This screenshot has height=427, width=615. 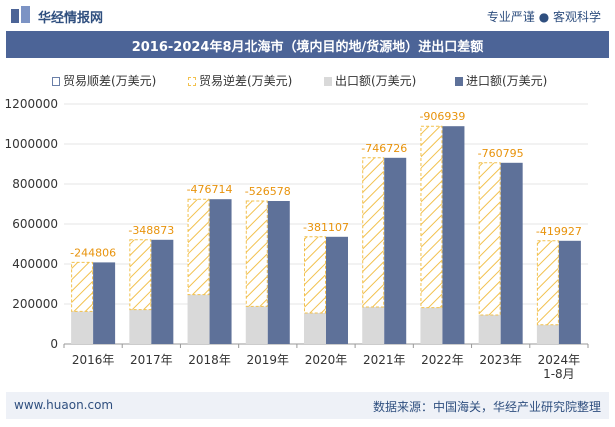 I want to click on x-tick-label: 2017年, so click(x=151, y=360).